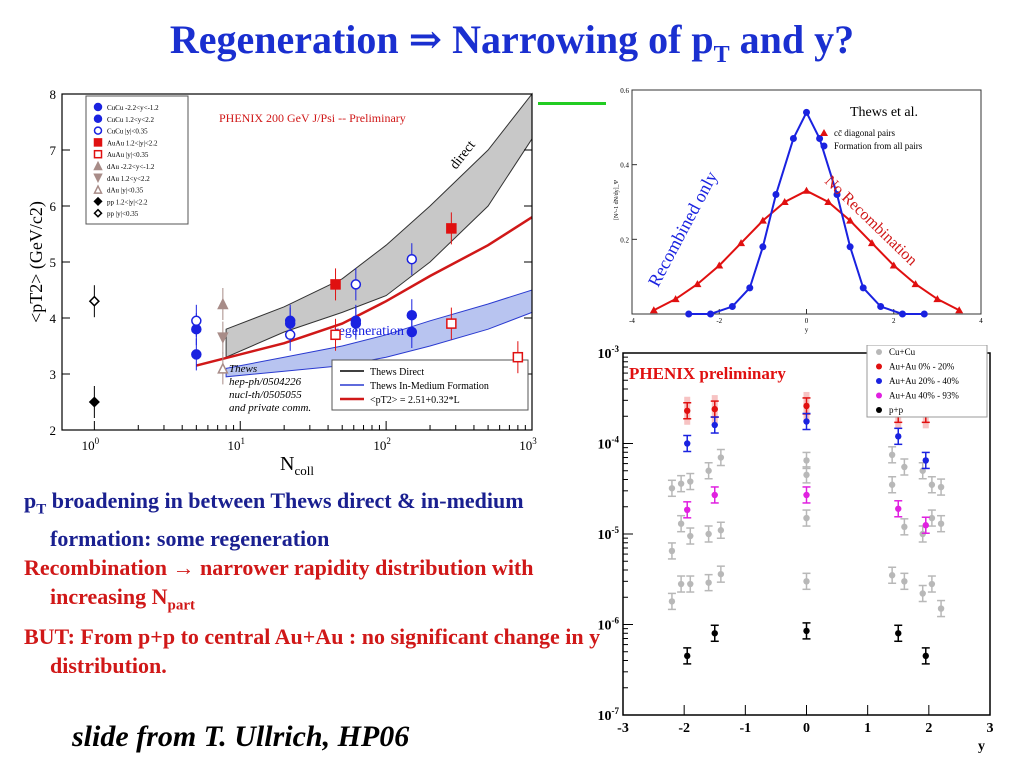 The image size is (1024, 768). Describe the element at coordinates (53, 206) in the screenshot. I see `y-tick-label: 6` at that location.